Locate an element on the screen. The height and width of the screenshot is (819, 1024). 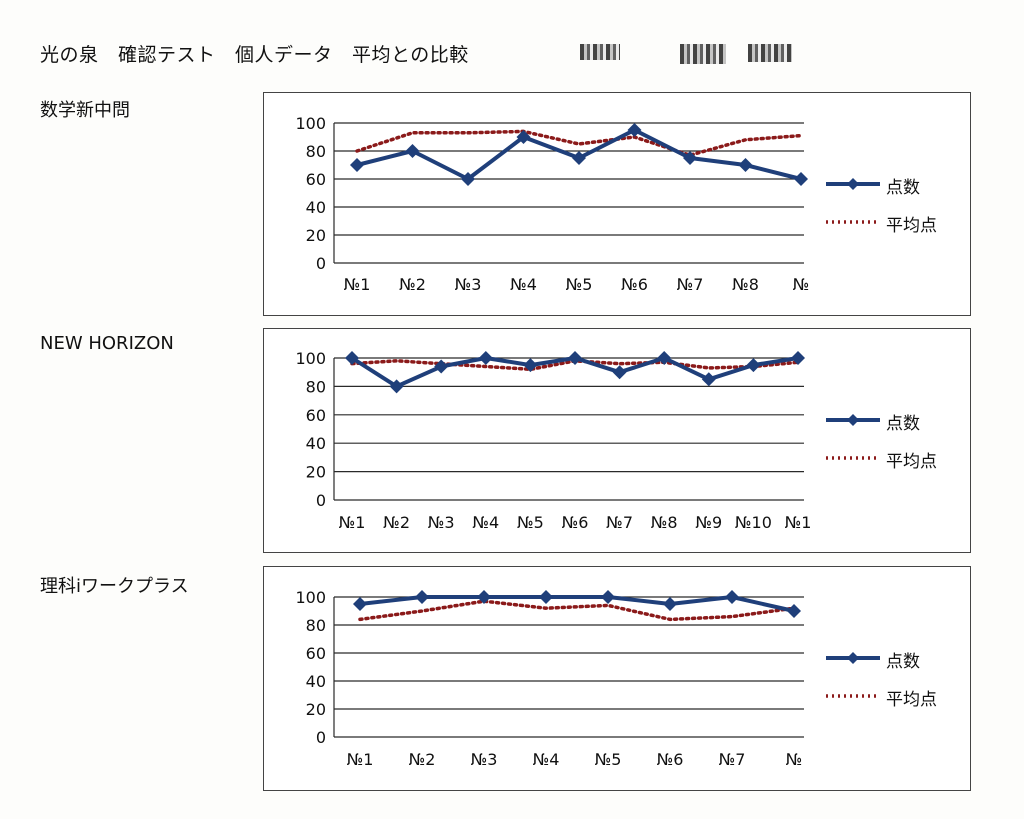
page-title: 光の泉 確認テスト 個人データ 平均との比較 is located at coordinates (254, 55).